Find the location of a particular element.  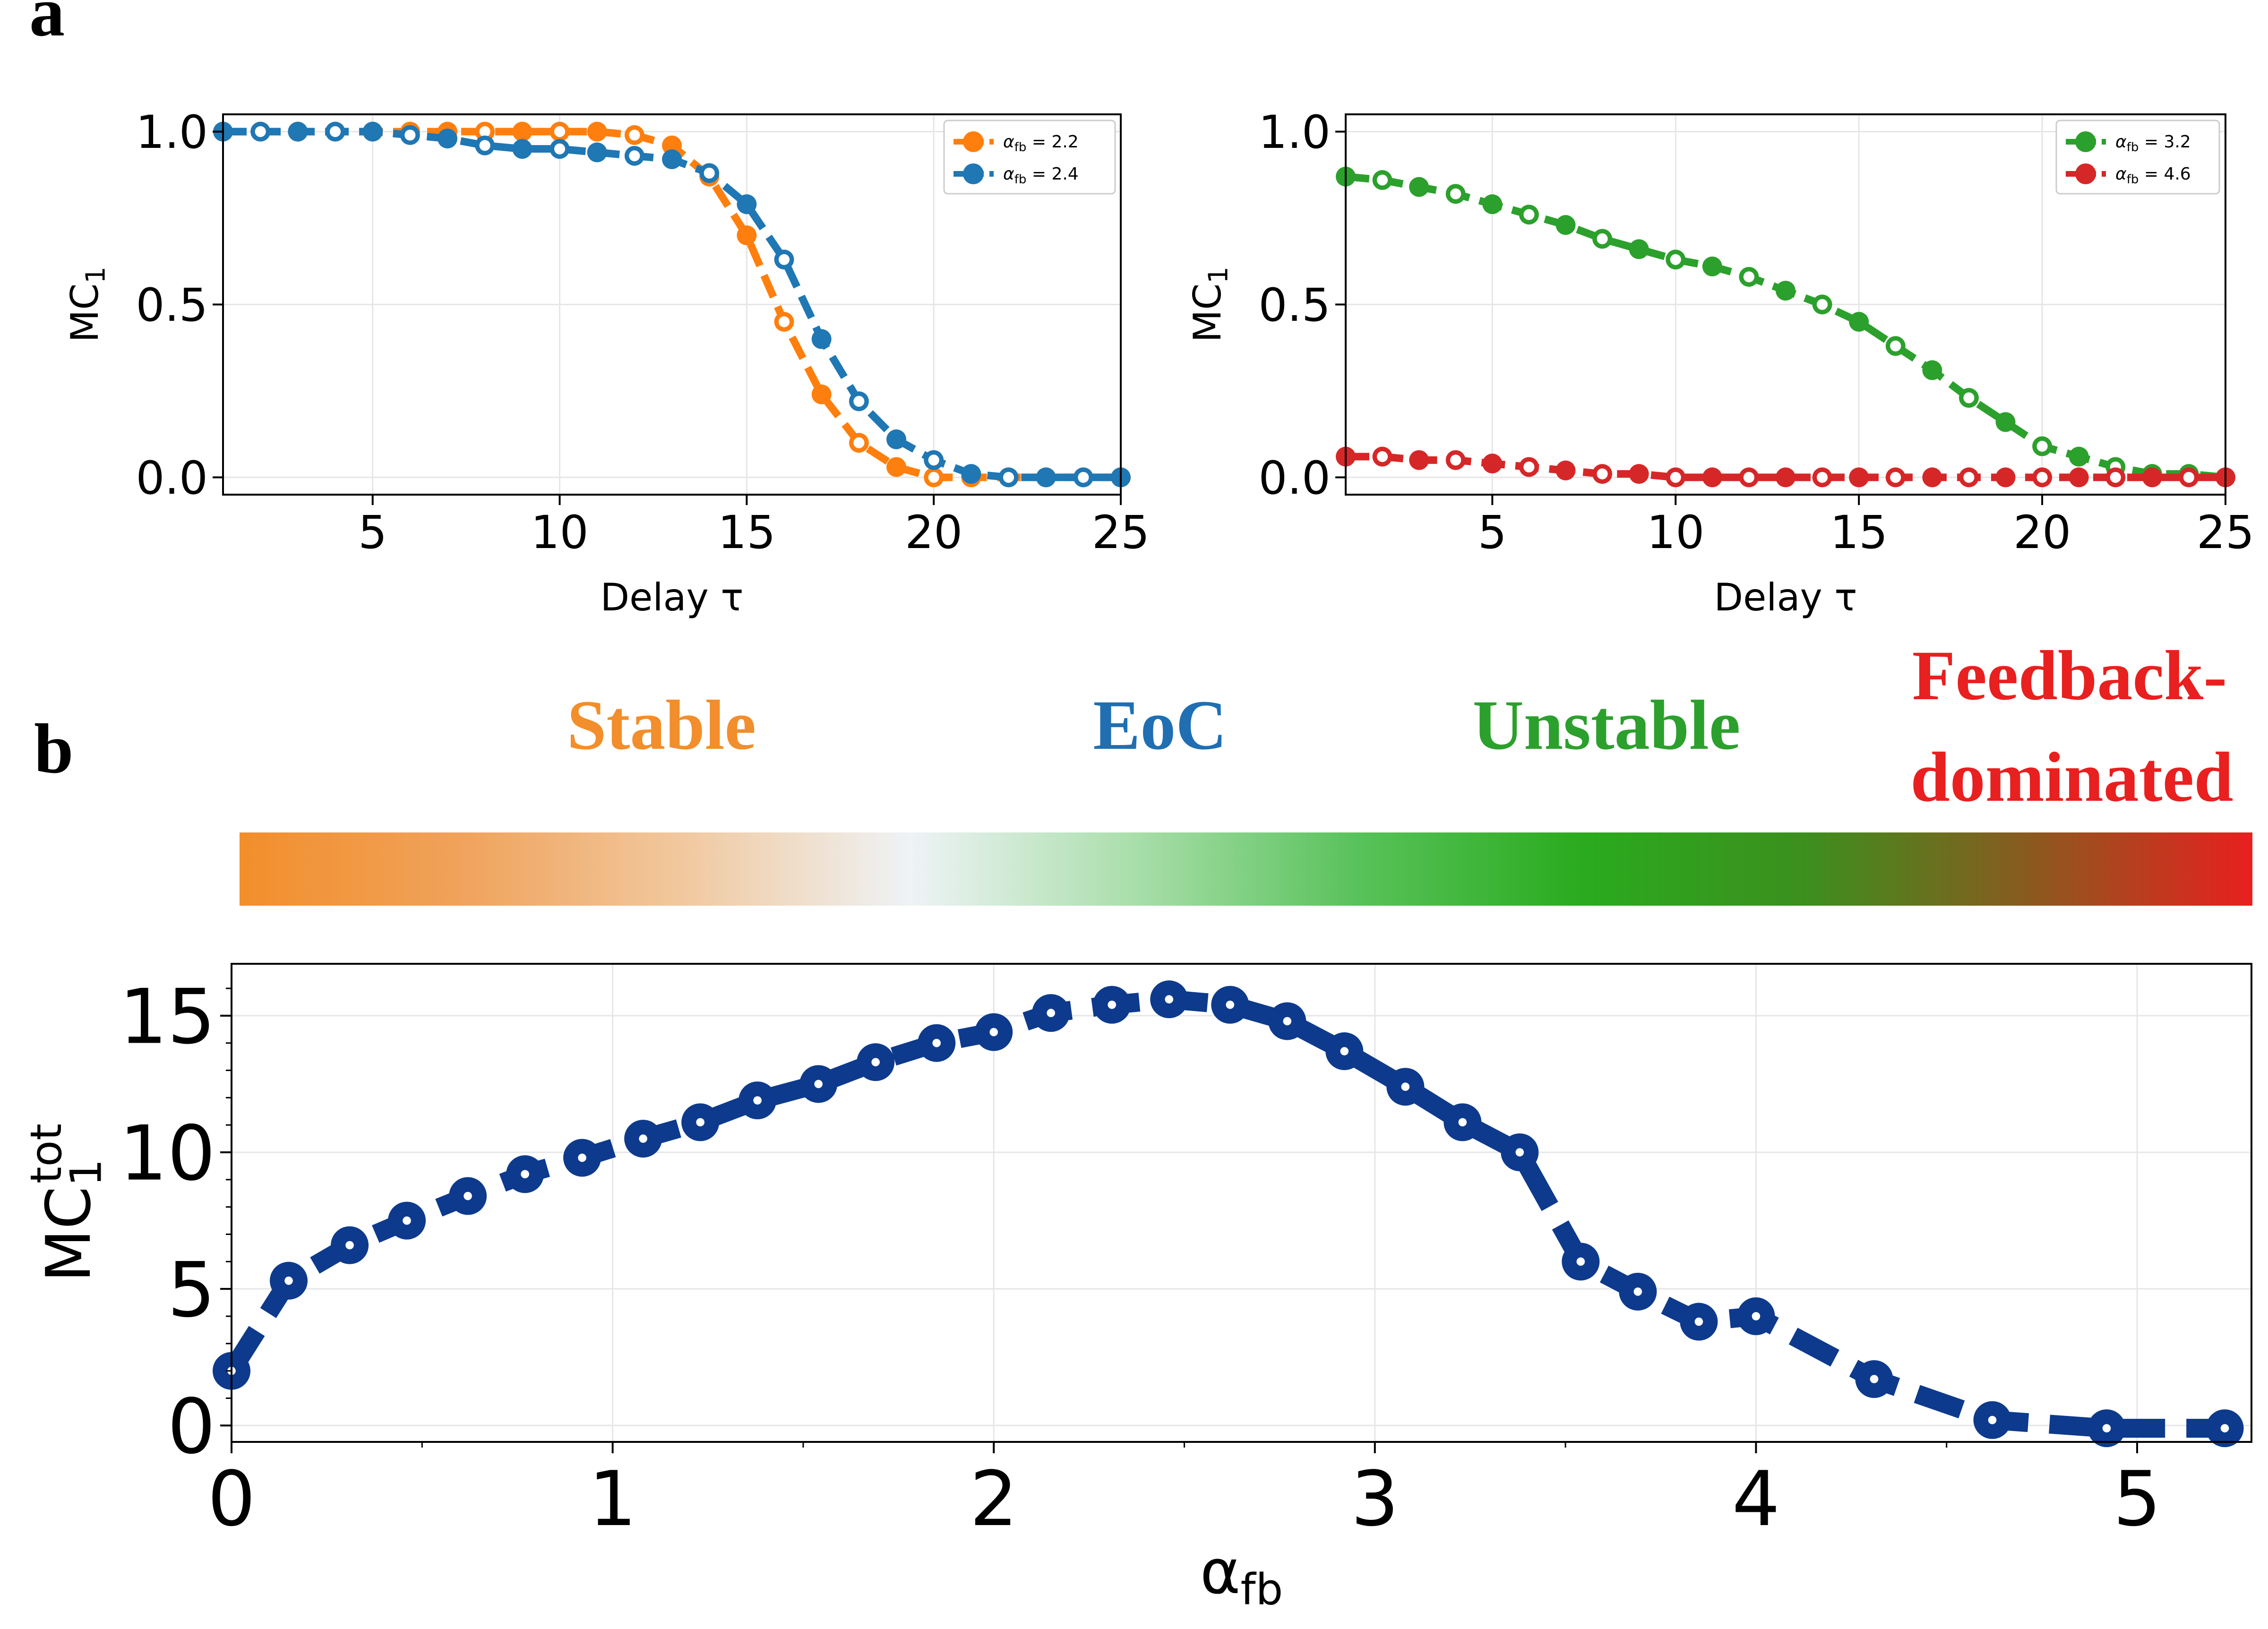

y-tick-label: 1.0 is located at coordinates (1294, 133).